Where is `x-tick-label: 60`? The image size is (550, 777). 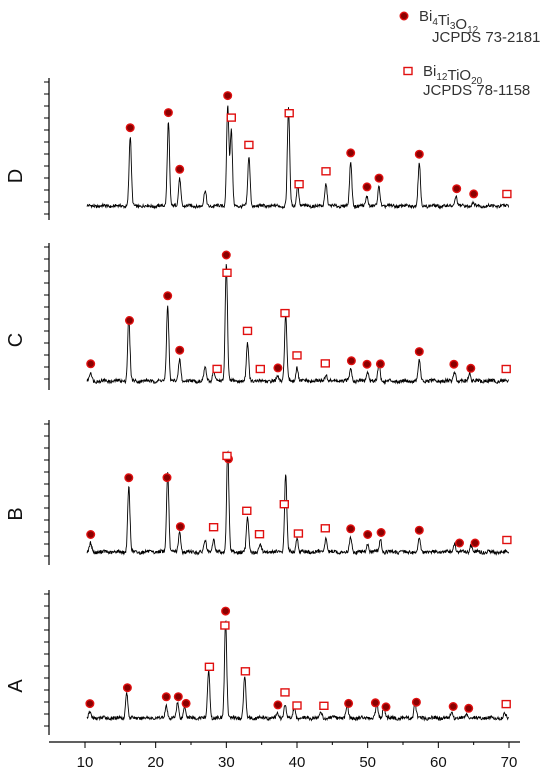
x-tick-label: 60 is located at coordinates (438, 762).